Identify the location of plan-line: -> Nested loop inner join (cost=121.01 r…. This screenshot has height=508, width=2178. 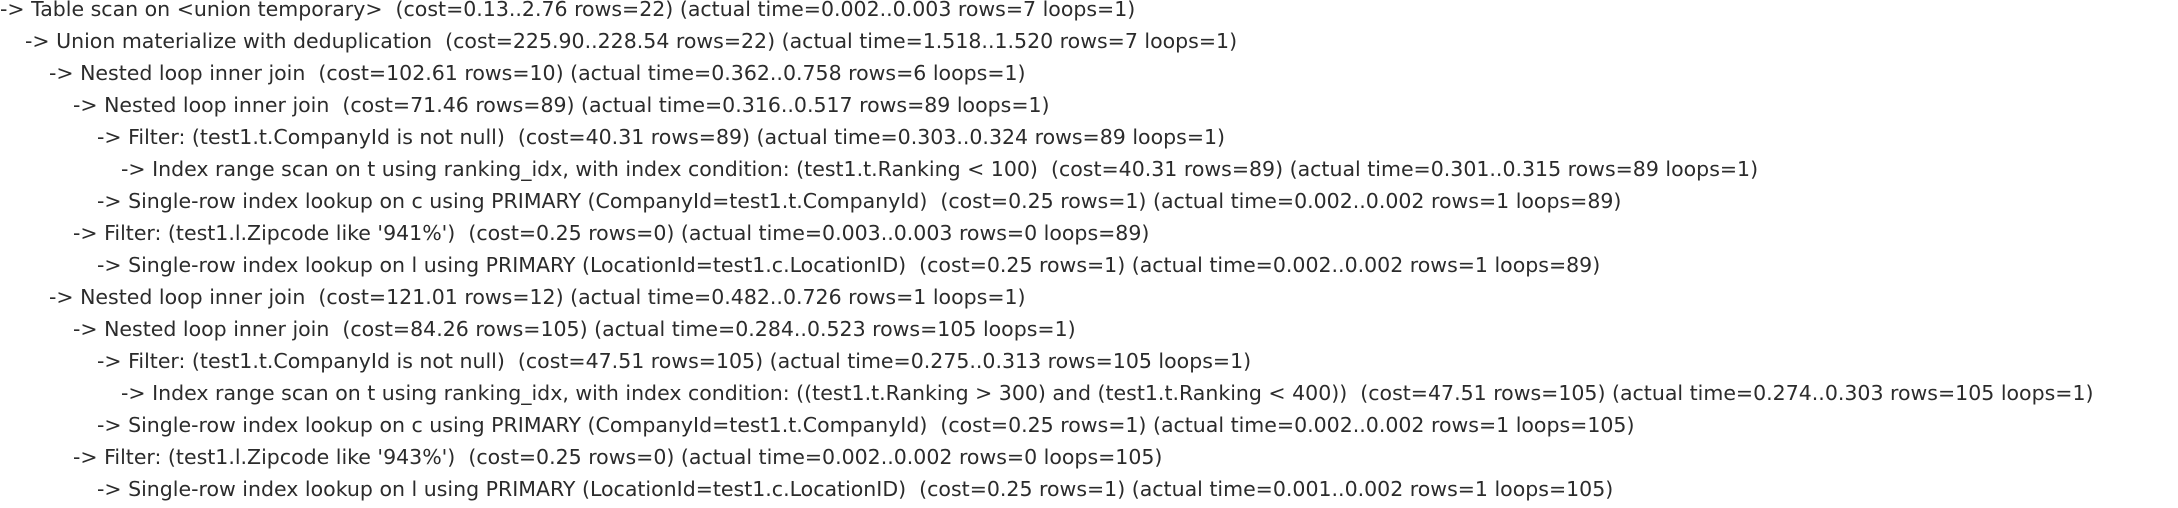
(537, 297).